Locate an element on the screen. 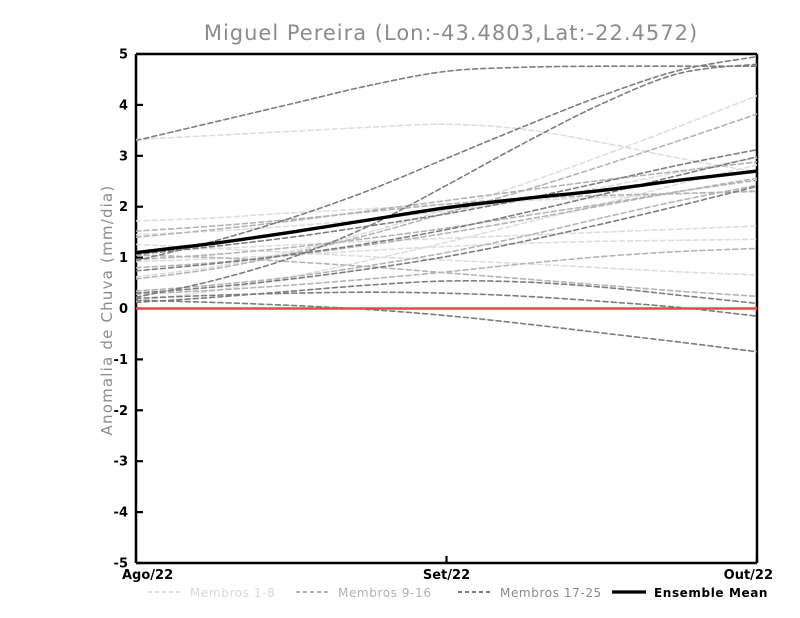  x-axis-ticks: Ago/22 Set/22 Out/22 is located at coordinates (447, 569).